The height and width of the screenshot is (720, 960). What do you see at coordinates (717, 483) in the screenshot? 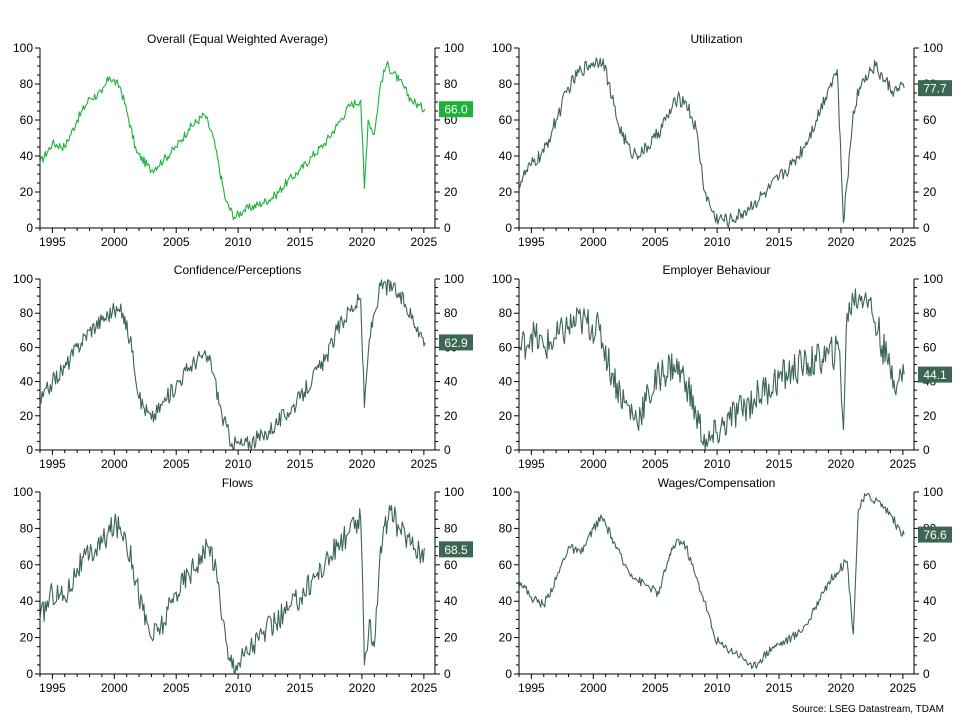
I see `chart-title: Wages/Compensation` at bounding box center [717, 483].